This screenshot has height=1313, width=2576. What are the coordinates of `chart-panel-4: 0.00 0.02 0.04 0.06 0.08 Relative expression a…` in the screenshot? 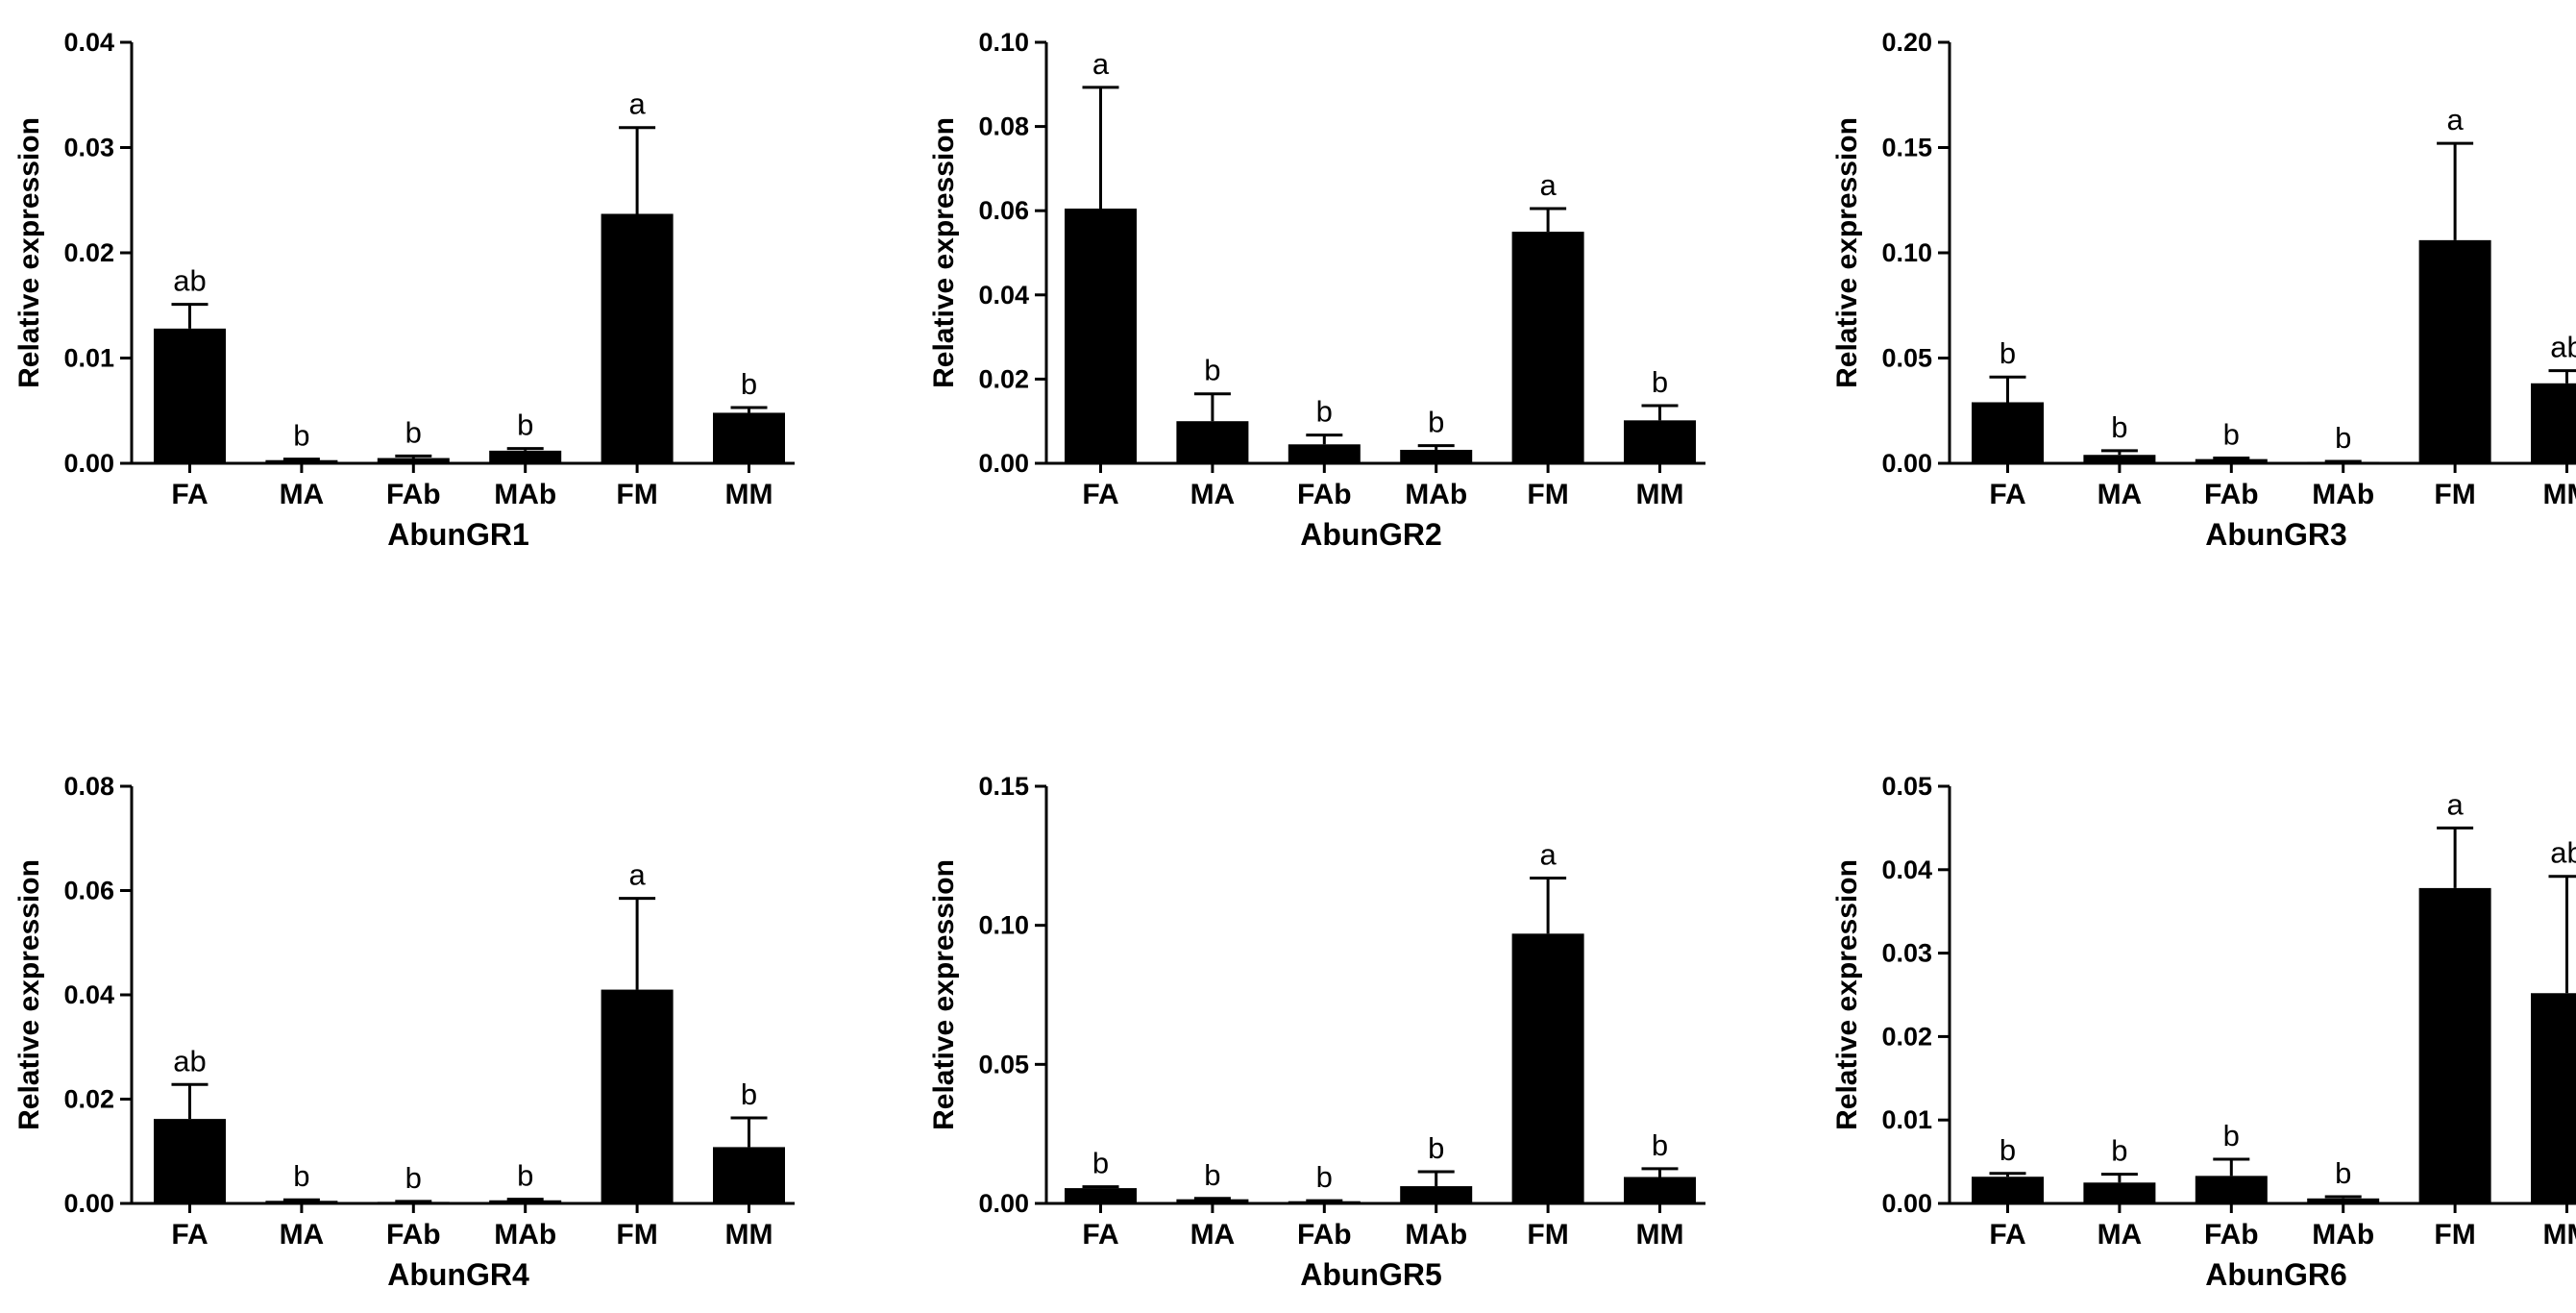 It's located at (404, 1032).